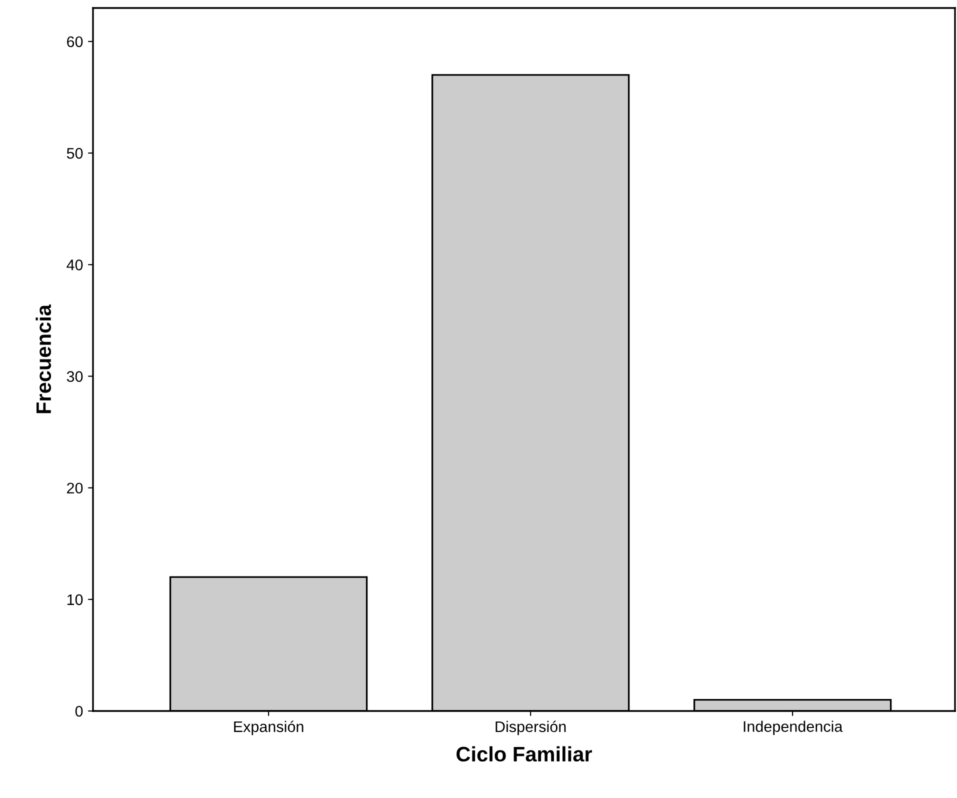 Image resolution: width=957 pixels, height=798 pixels. I want to click on y-axis-title: Frecuencia, so click(44, 359).